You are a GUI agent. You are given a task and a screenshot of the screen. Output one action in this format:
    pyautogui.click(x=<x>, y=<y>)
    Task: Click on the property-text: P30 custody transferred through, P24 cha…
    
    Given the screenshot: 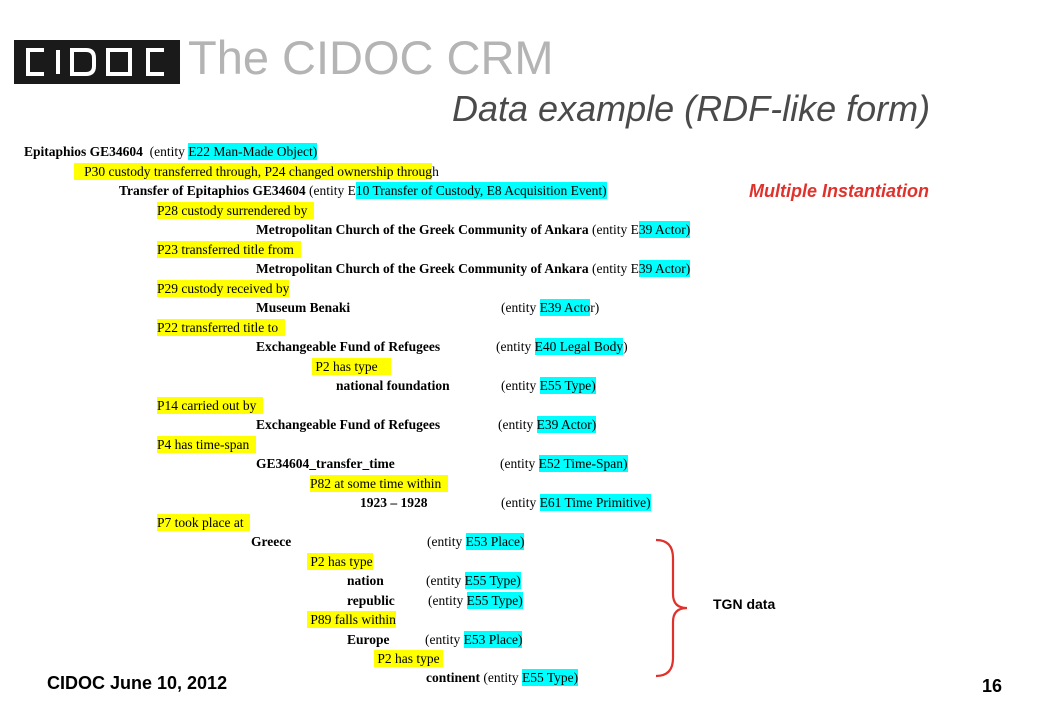 What is the action you would take?
    pyautogui.click(x=258, y=171)
    